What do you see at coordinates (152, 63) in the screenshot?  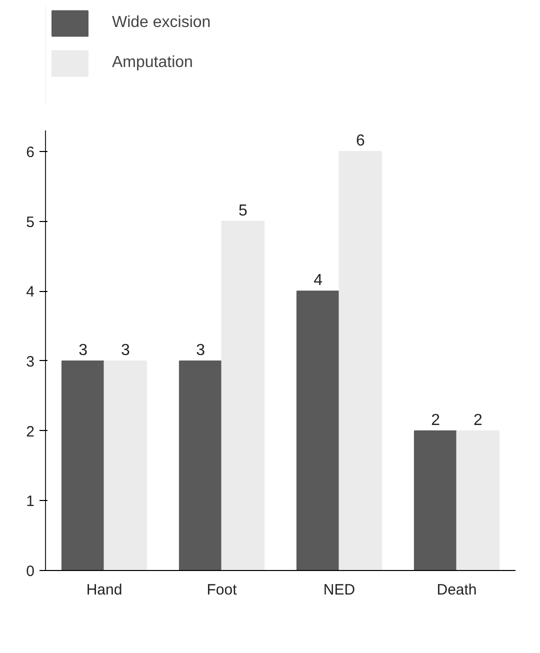 I see `legend-label: Amputation` at bounding box center [152, 63].